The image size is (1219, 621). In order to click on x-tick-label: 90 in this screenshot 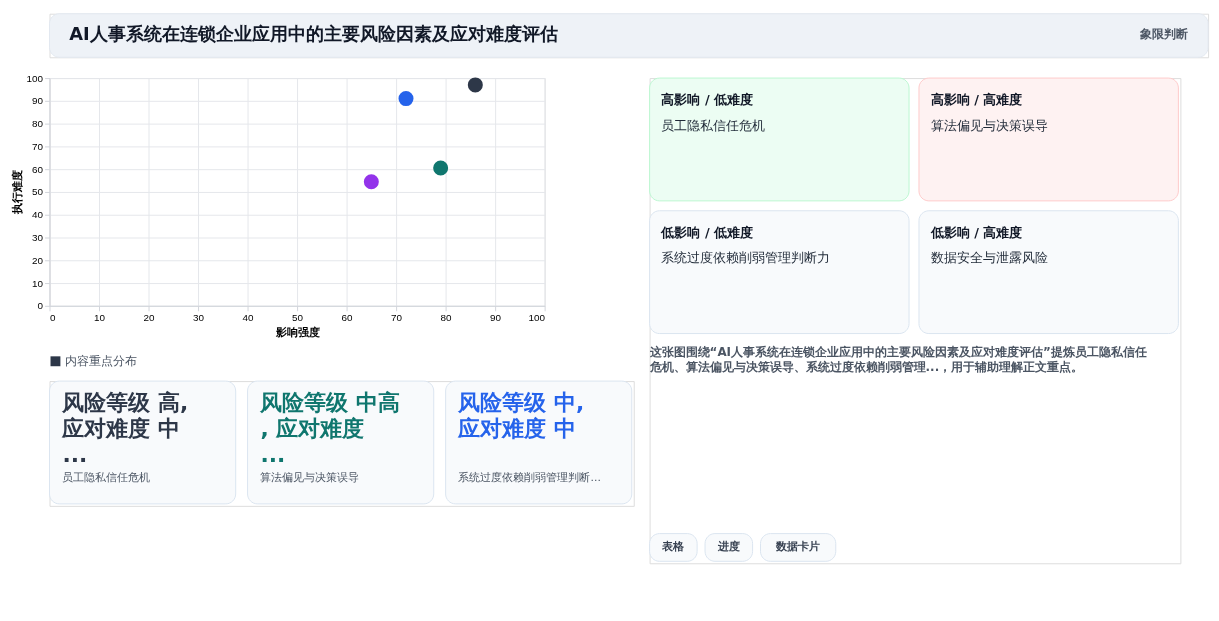, I will do `click(496, 318)`.